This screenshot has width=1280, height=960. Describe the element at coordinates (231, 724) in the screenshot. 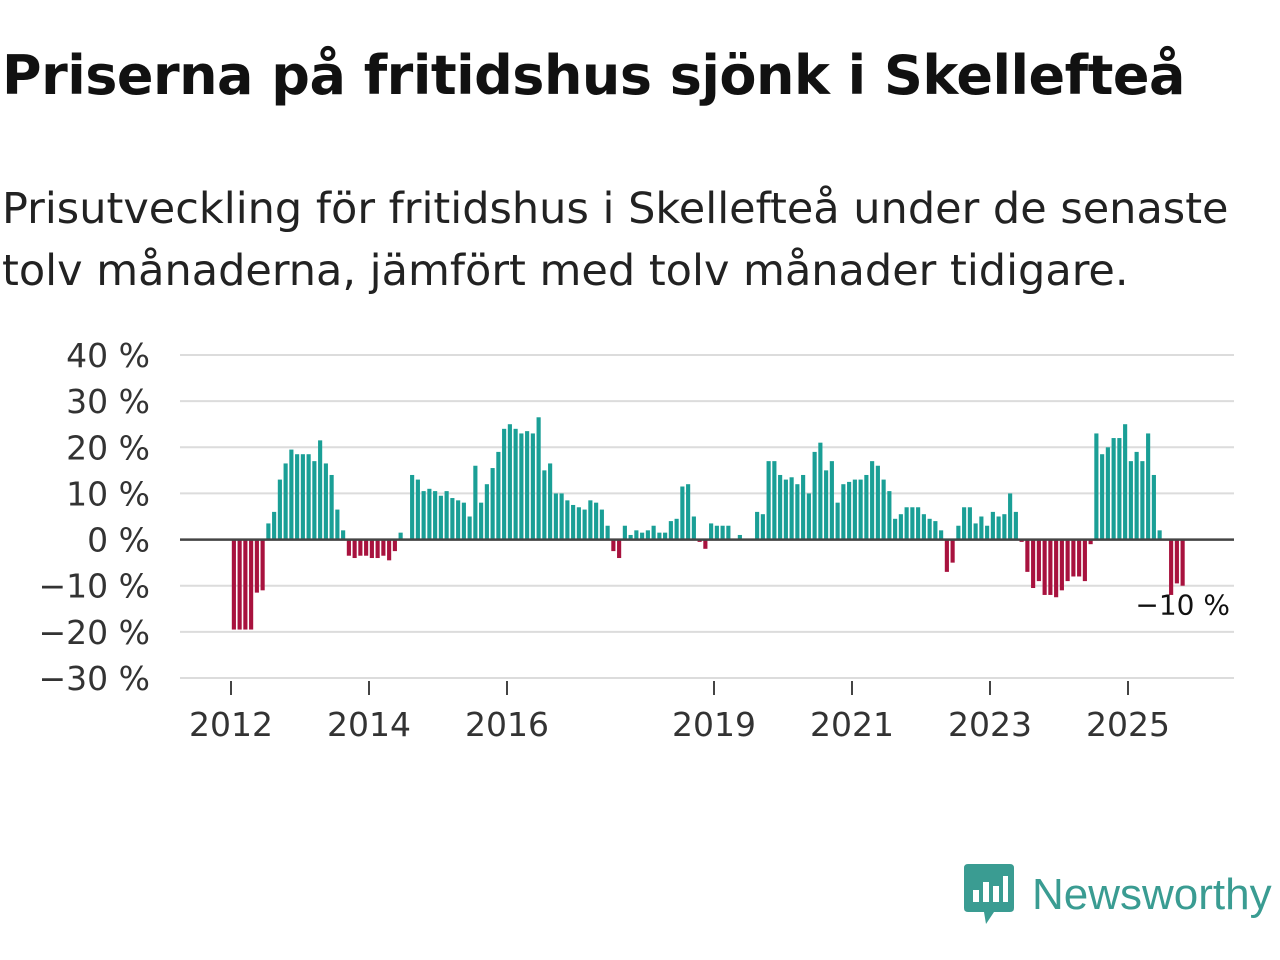

I see `x-tick-label: 2012` at that location.